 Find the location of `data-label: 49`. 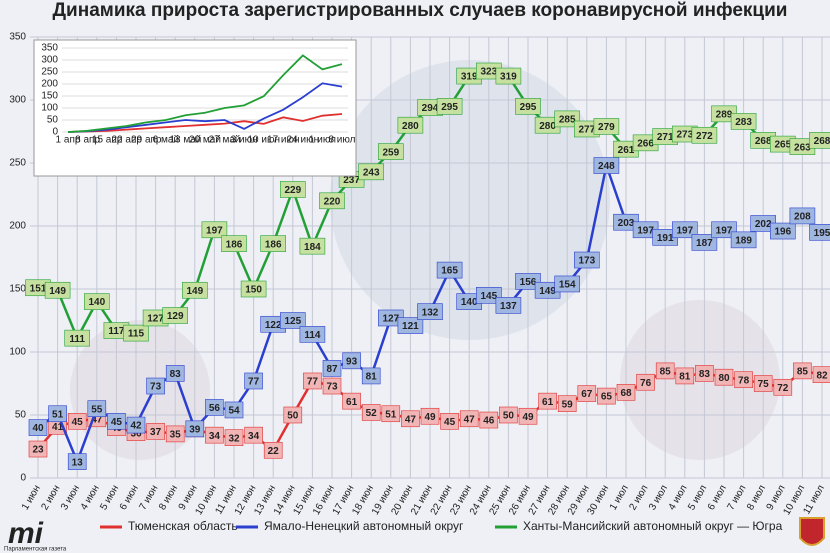

data-label: 49 is located at coordinates (430, 417).